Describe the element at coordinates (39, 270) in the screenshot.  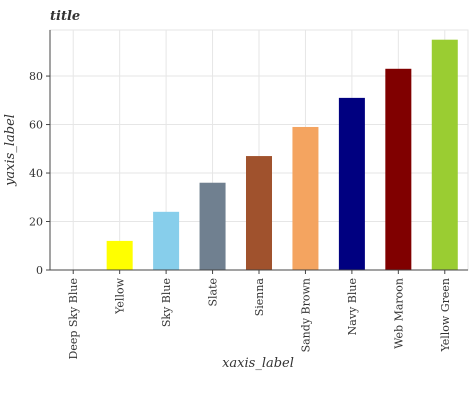
I see `y-tick-label: 0` at that location.